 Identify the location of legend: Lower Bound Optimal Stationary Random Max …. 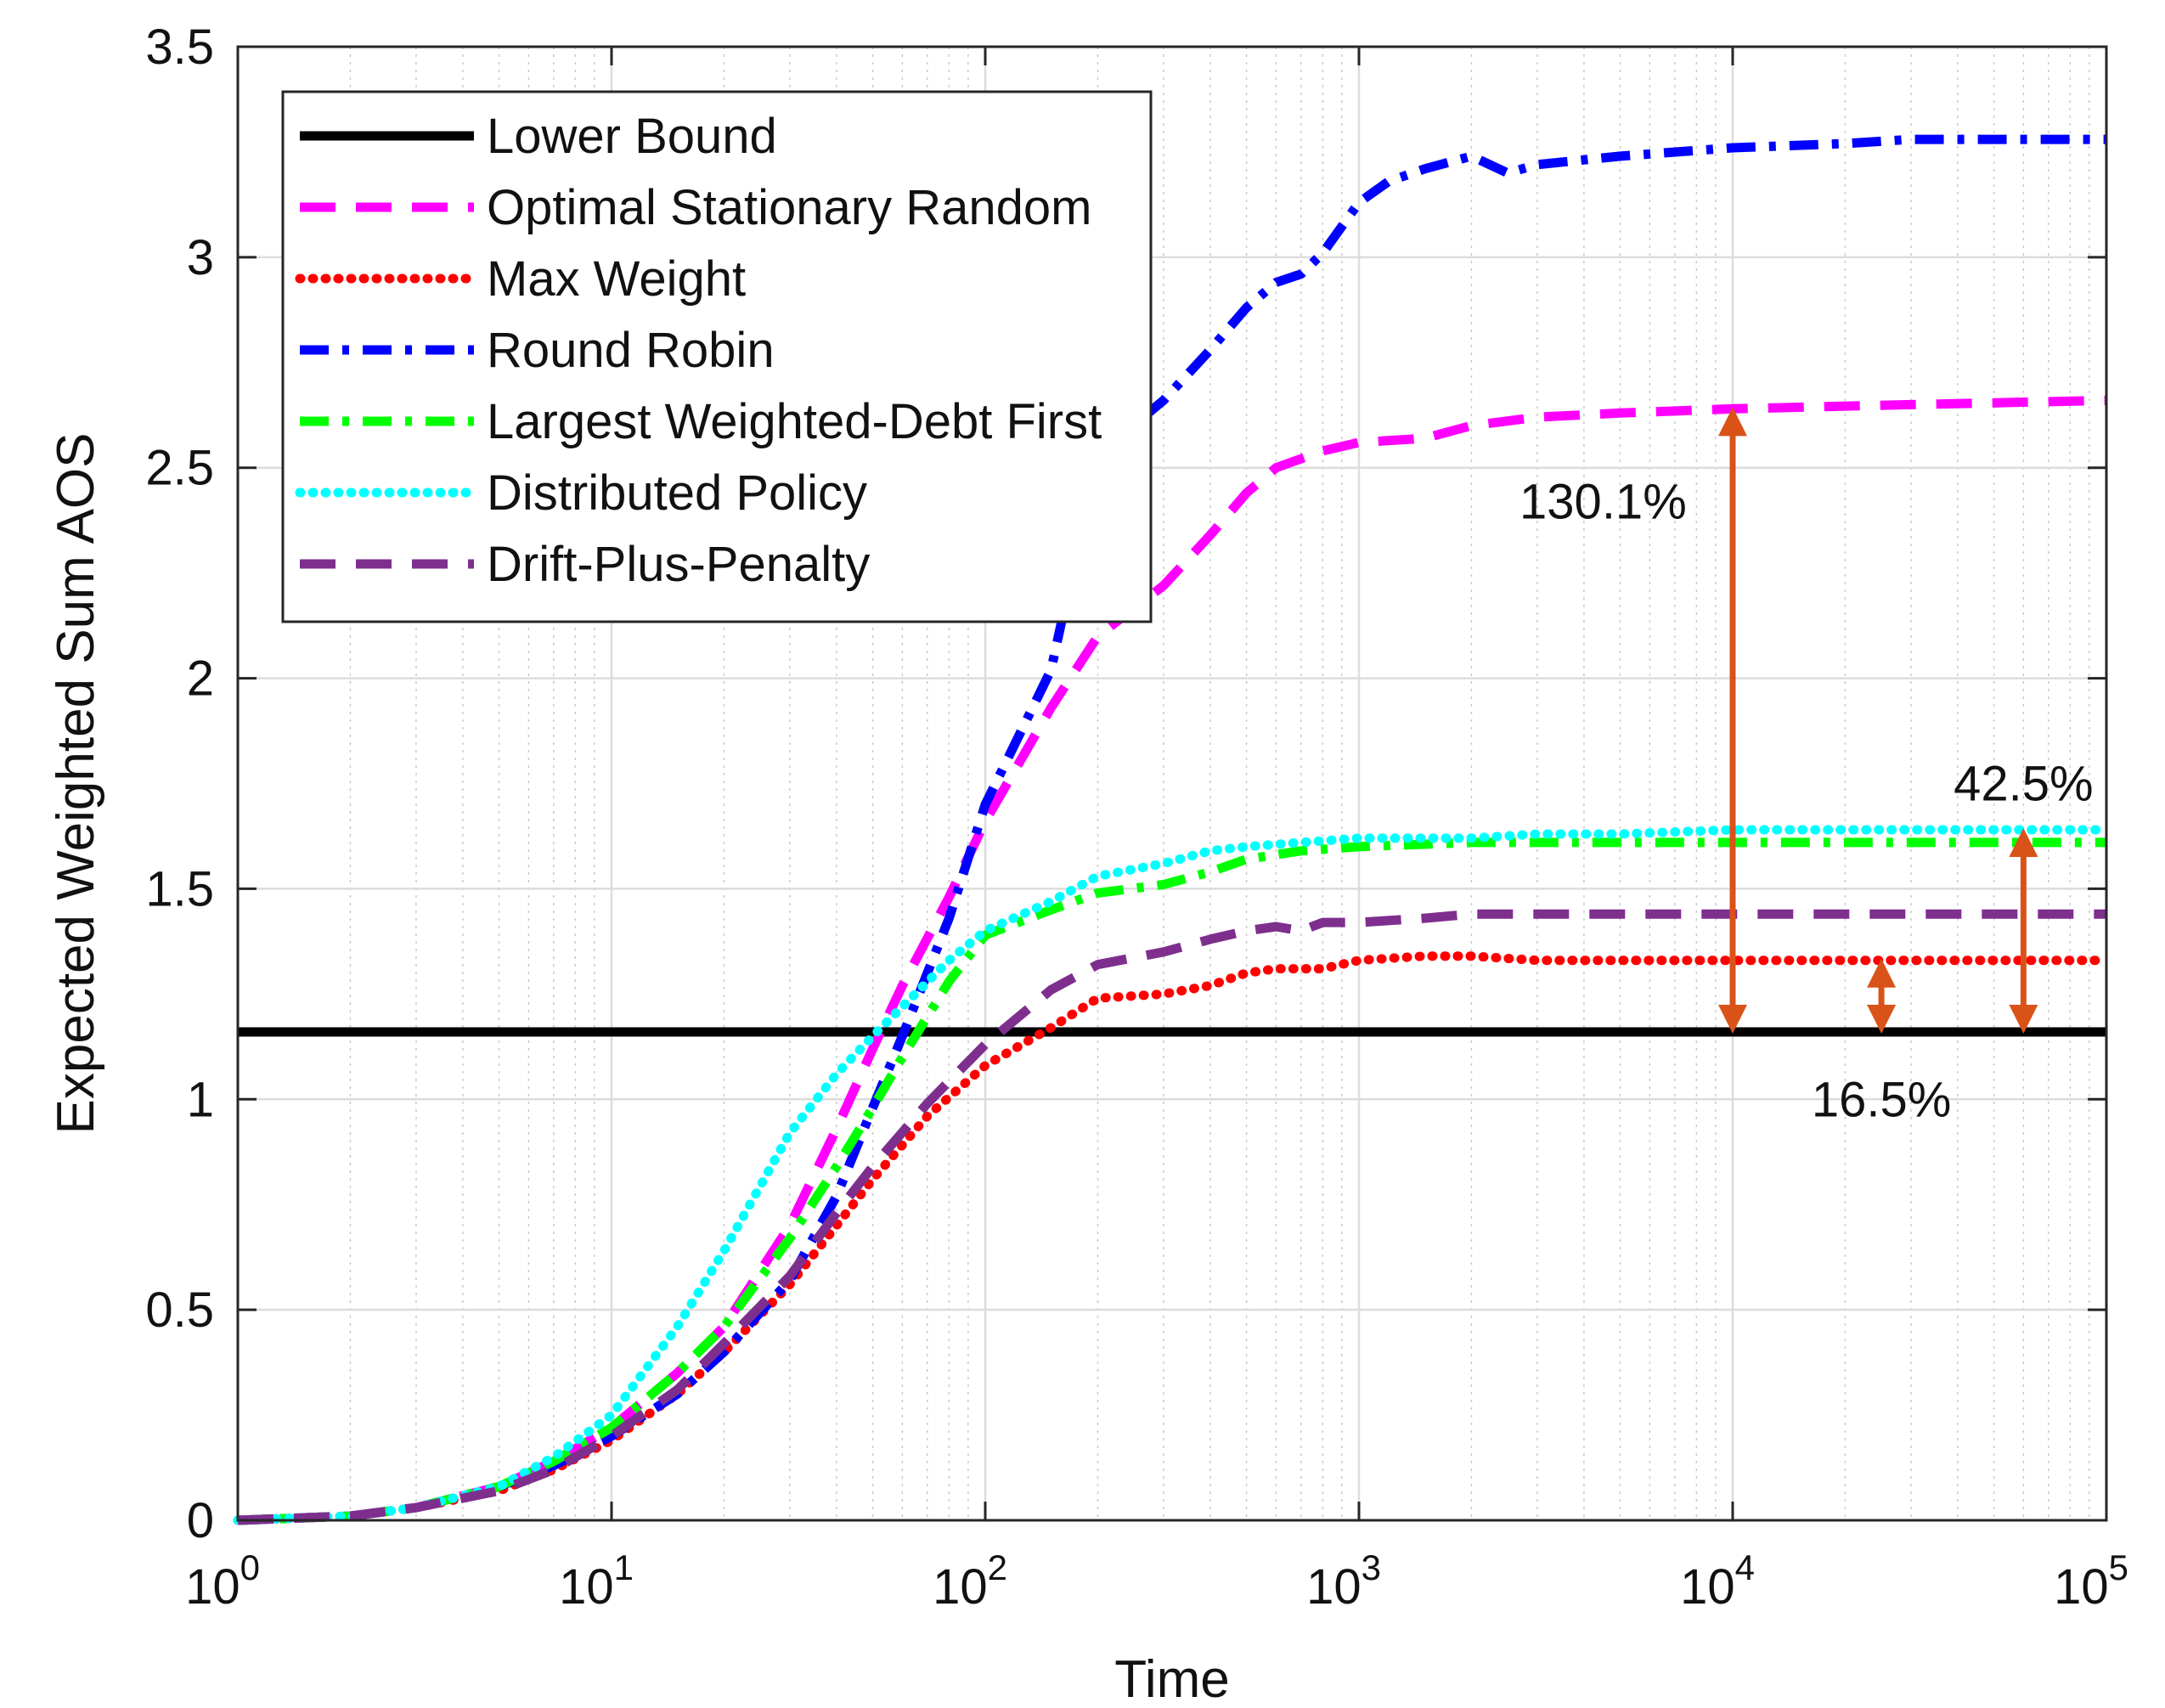
(717, 356).